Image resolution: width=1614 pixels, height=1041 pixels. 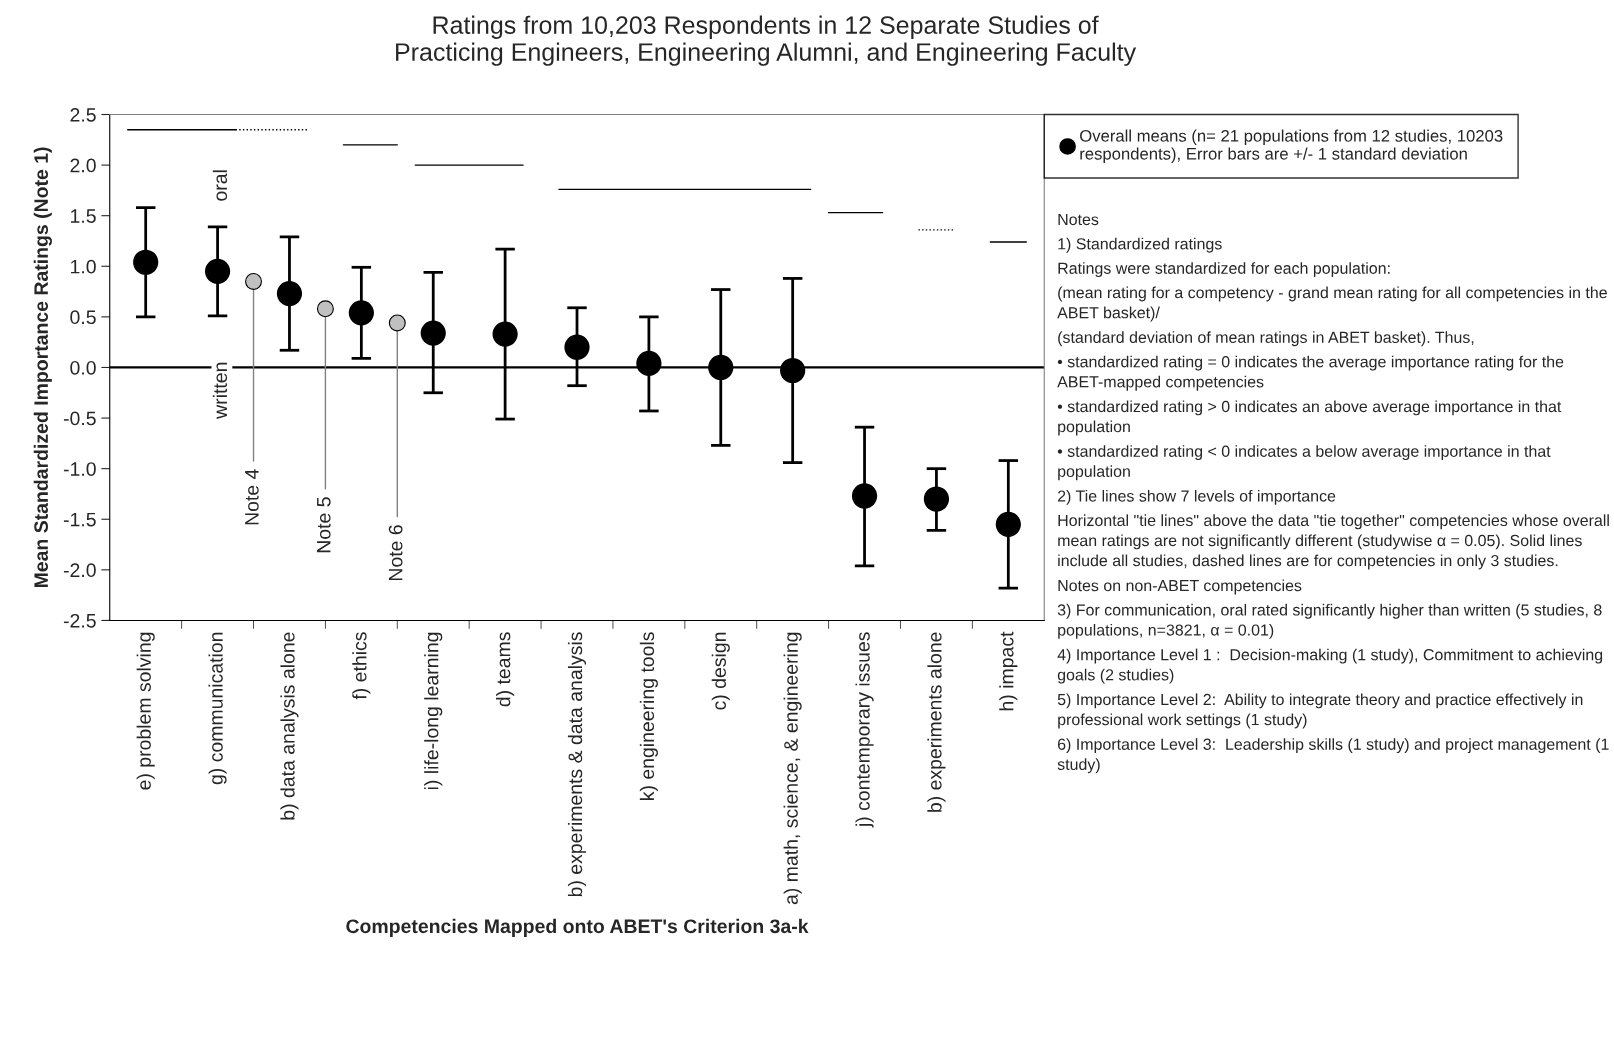 What do you see at coordinates (505, 669) in the screenshot?
I see `x-tick-label: d) teams` at bounding box center [505, 669].